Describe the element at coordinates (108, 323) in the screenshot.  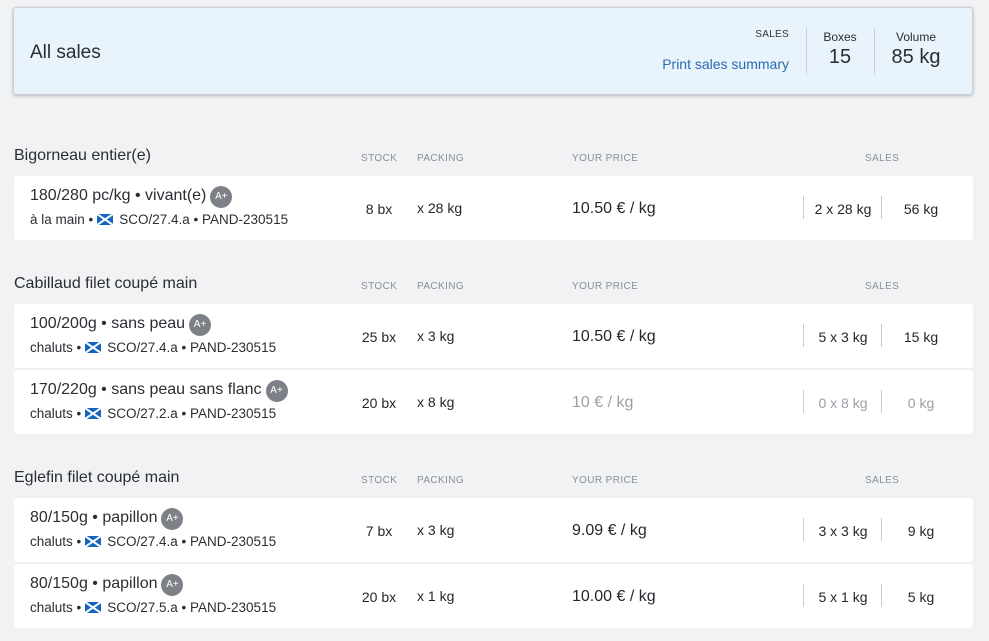
I see `lot-label: 100/200g • sans peau` at that location.